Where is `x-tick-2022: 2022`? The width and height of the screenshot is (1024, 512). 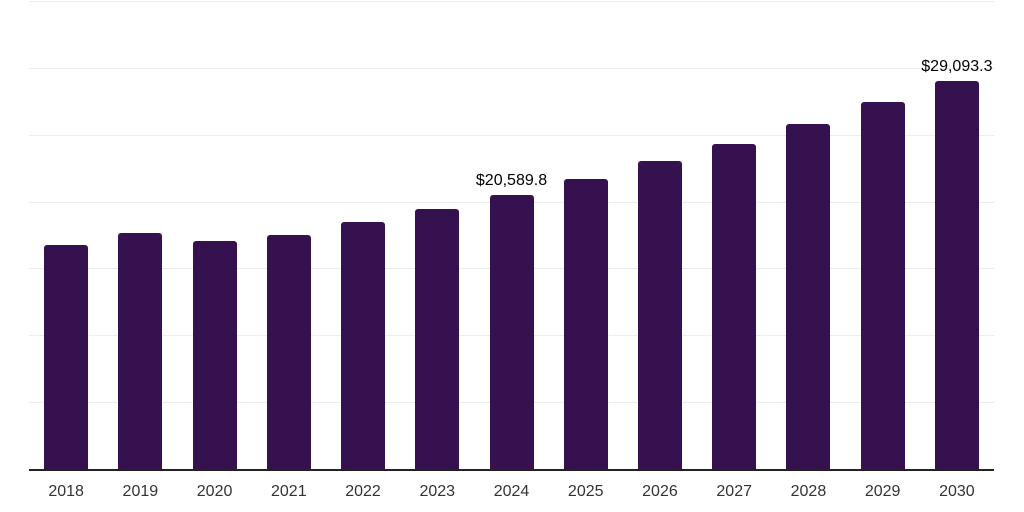
x-tick-2022: 2022 is located at coordinates (363, 491).